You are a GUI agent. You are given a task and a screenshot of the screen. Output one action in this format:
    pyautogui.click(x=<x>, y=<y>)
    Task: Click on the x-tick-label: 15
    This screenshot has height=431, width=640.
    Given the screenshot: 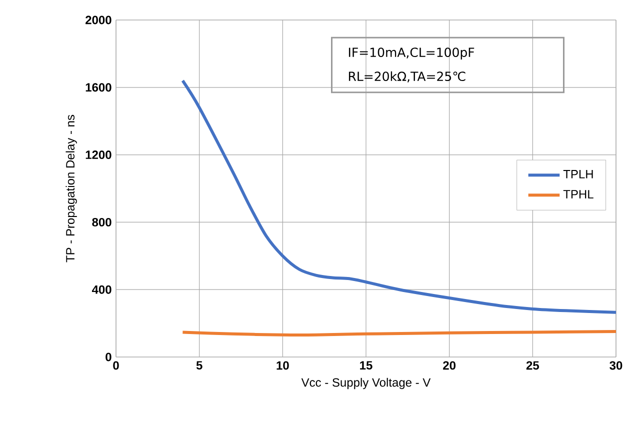 What is the action you would take?
    pyautogui.click(x=366, y=365)
    